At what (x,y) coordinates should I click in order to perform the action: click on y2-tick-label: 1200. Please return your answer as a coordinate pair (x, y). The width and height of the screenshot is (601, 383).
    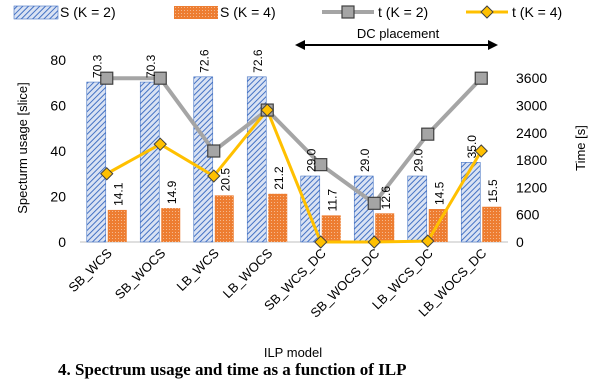
    Looking at the image, I should click on (531, 187).